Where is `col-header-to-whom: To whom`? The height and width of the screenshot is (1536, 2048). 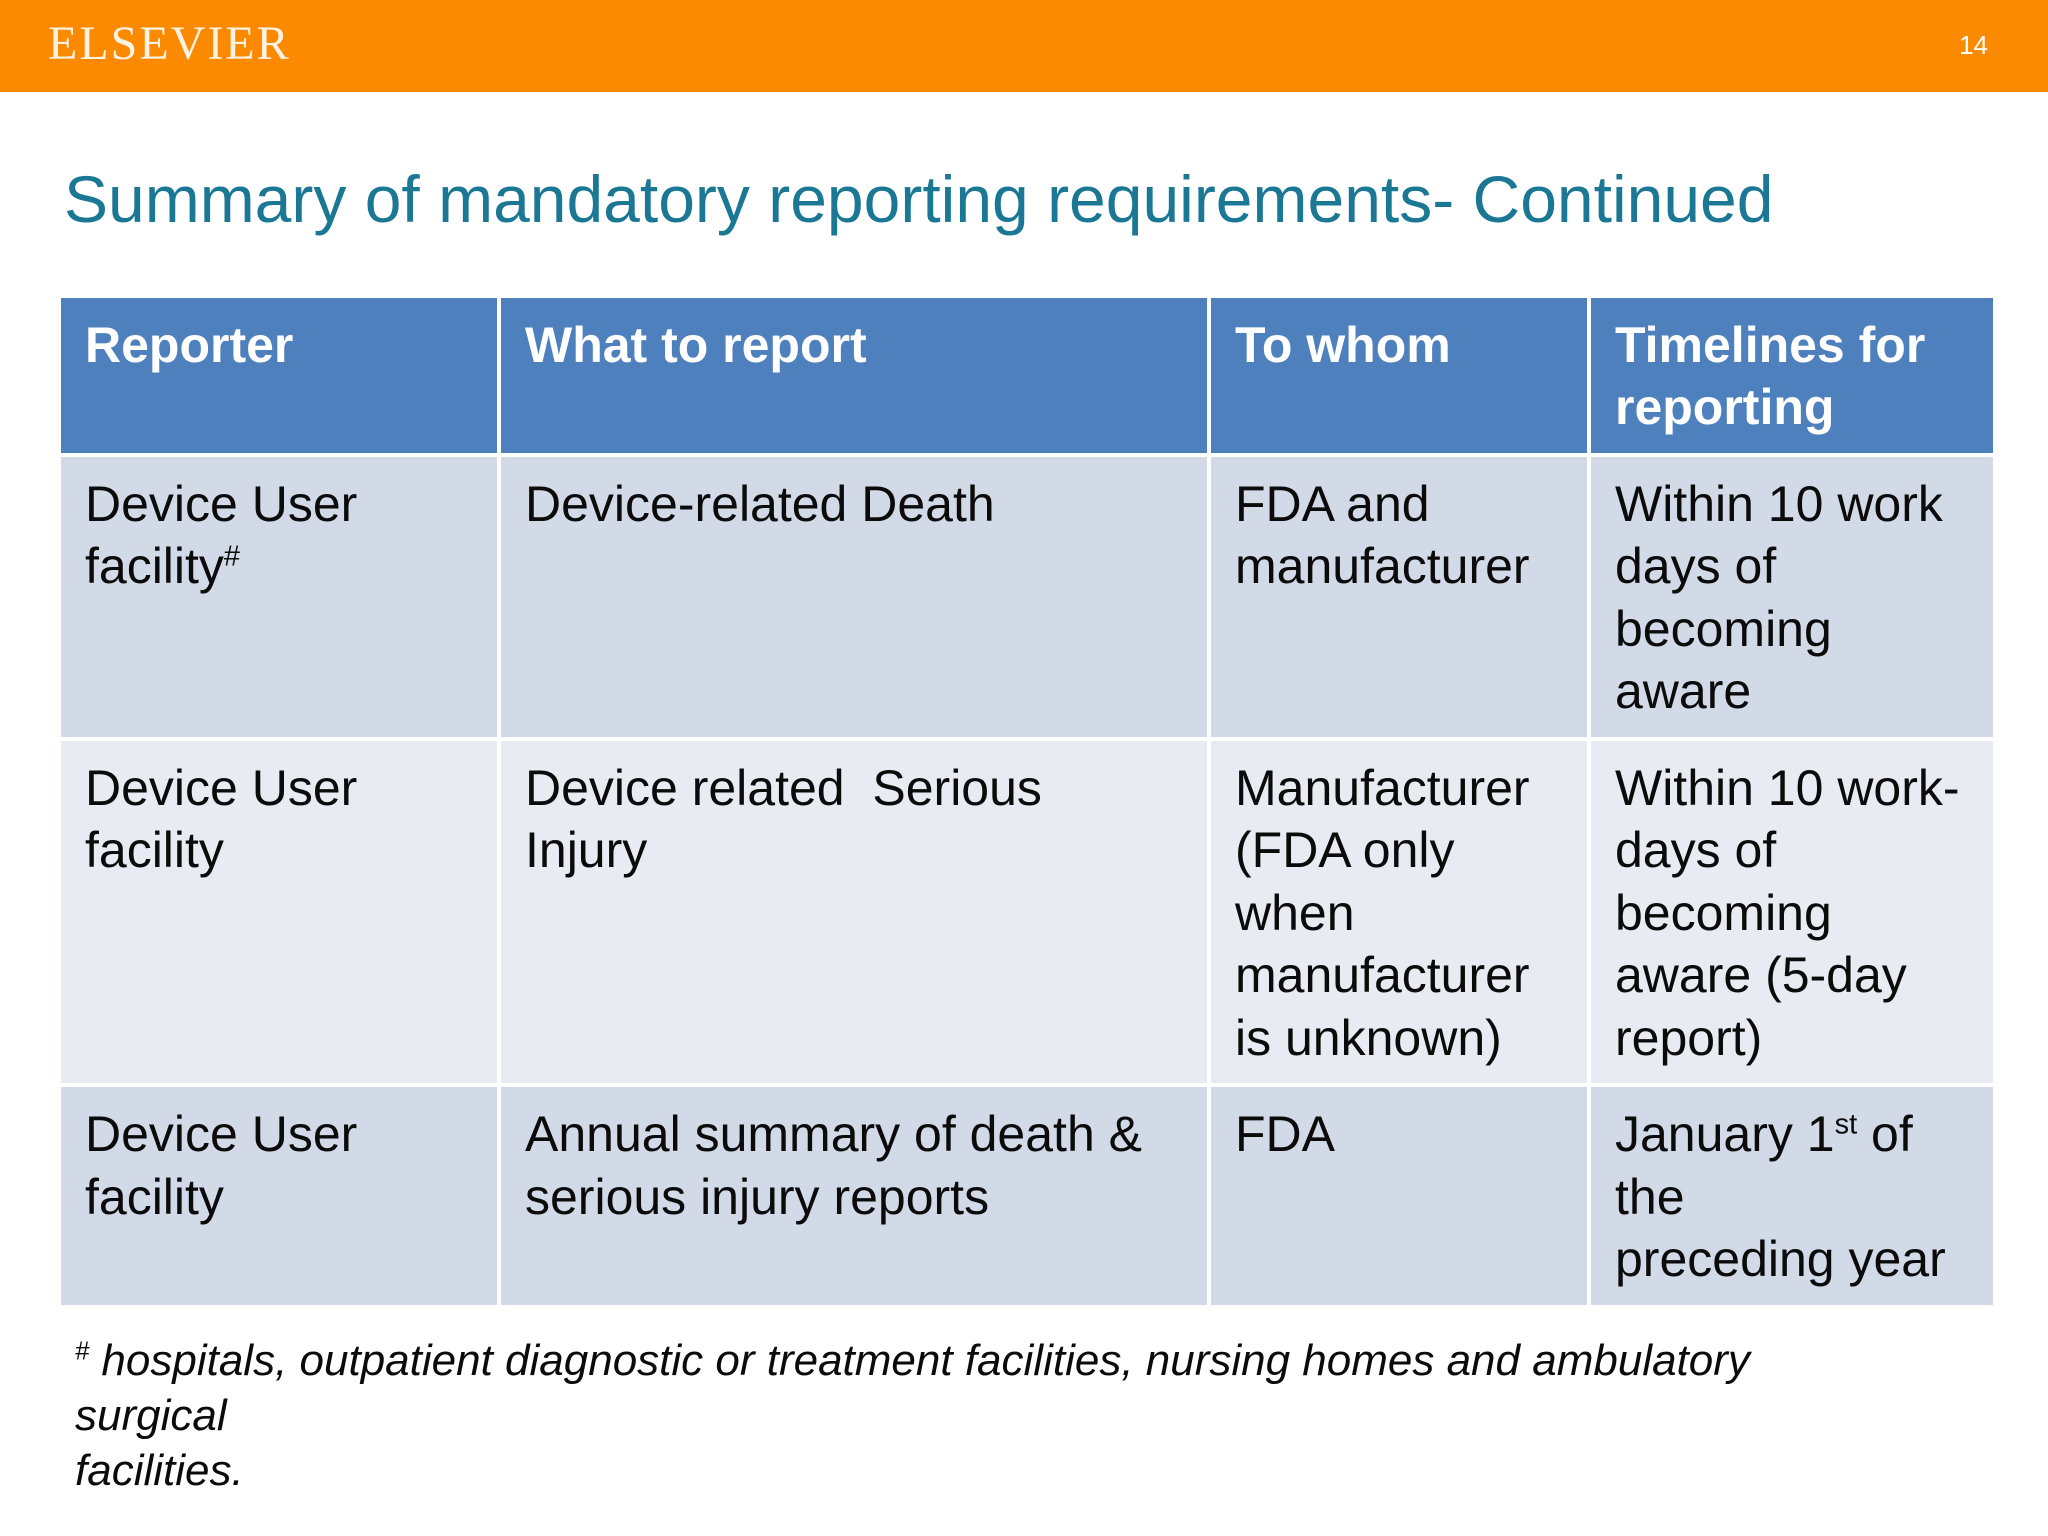 col-header-to-whom: To whom is located at coordinates (1399, 375).